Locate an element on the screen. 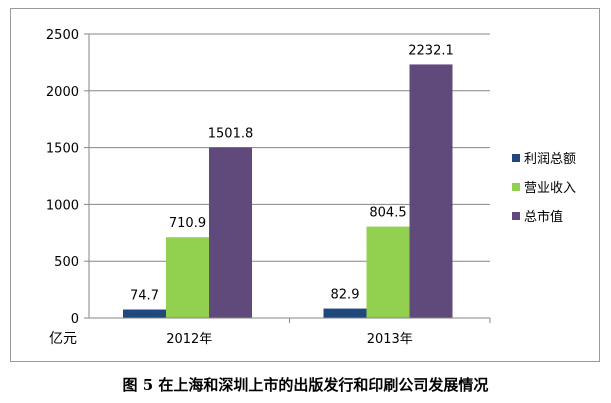  data-label: 2232.1 is located at coordinates (431, 50).